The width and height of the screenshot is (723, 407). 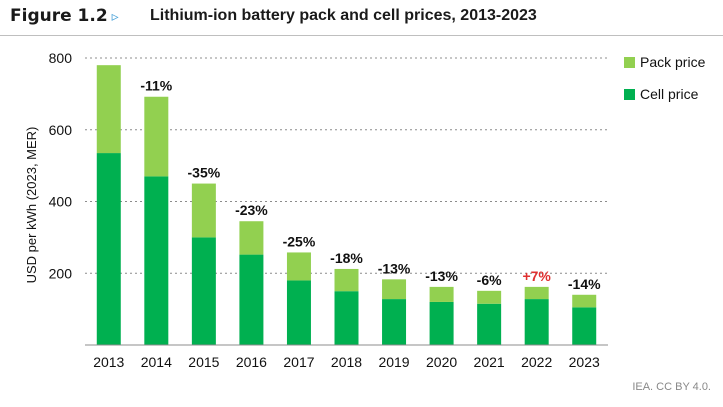 I want to click on bar-cell-2022, so click(x=536, y=322).